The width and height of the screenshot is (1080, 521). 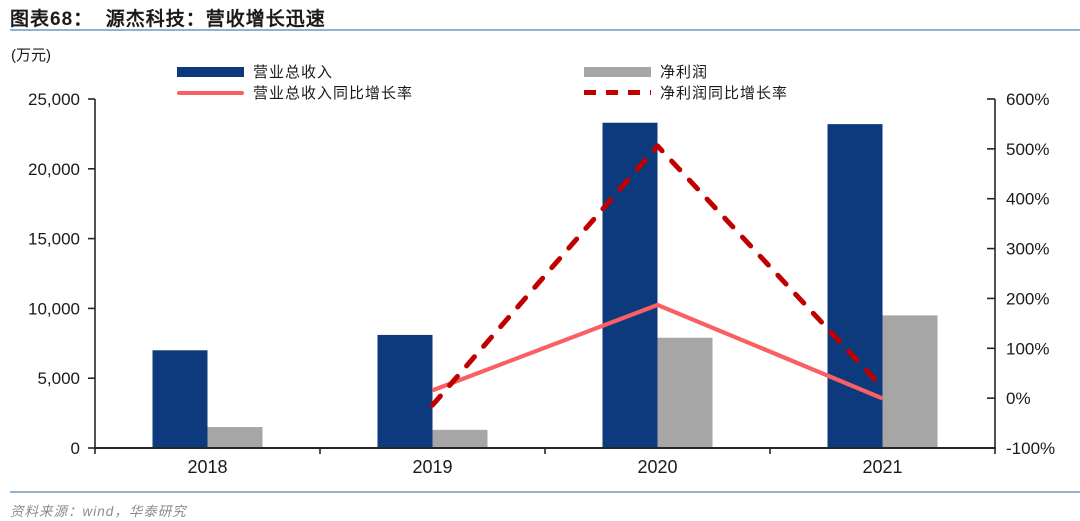 I want to click on legend-swatch-net-profit-growth-dashed-line, so click(x=617, y=92).